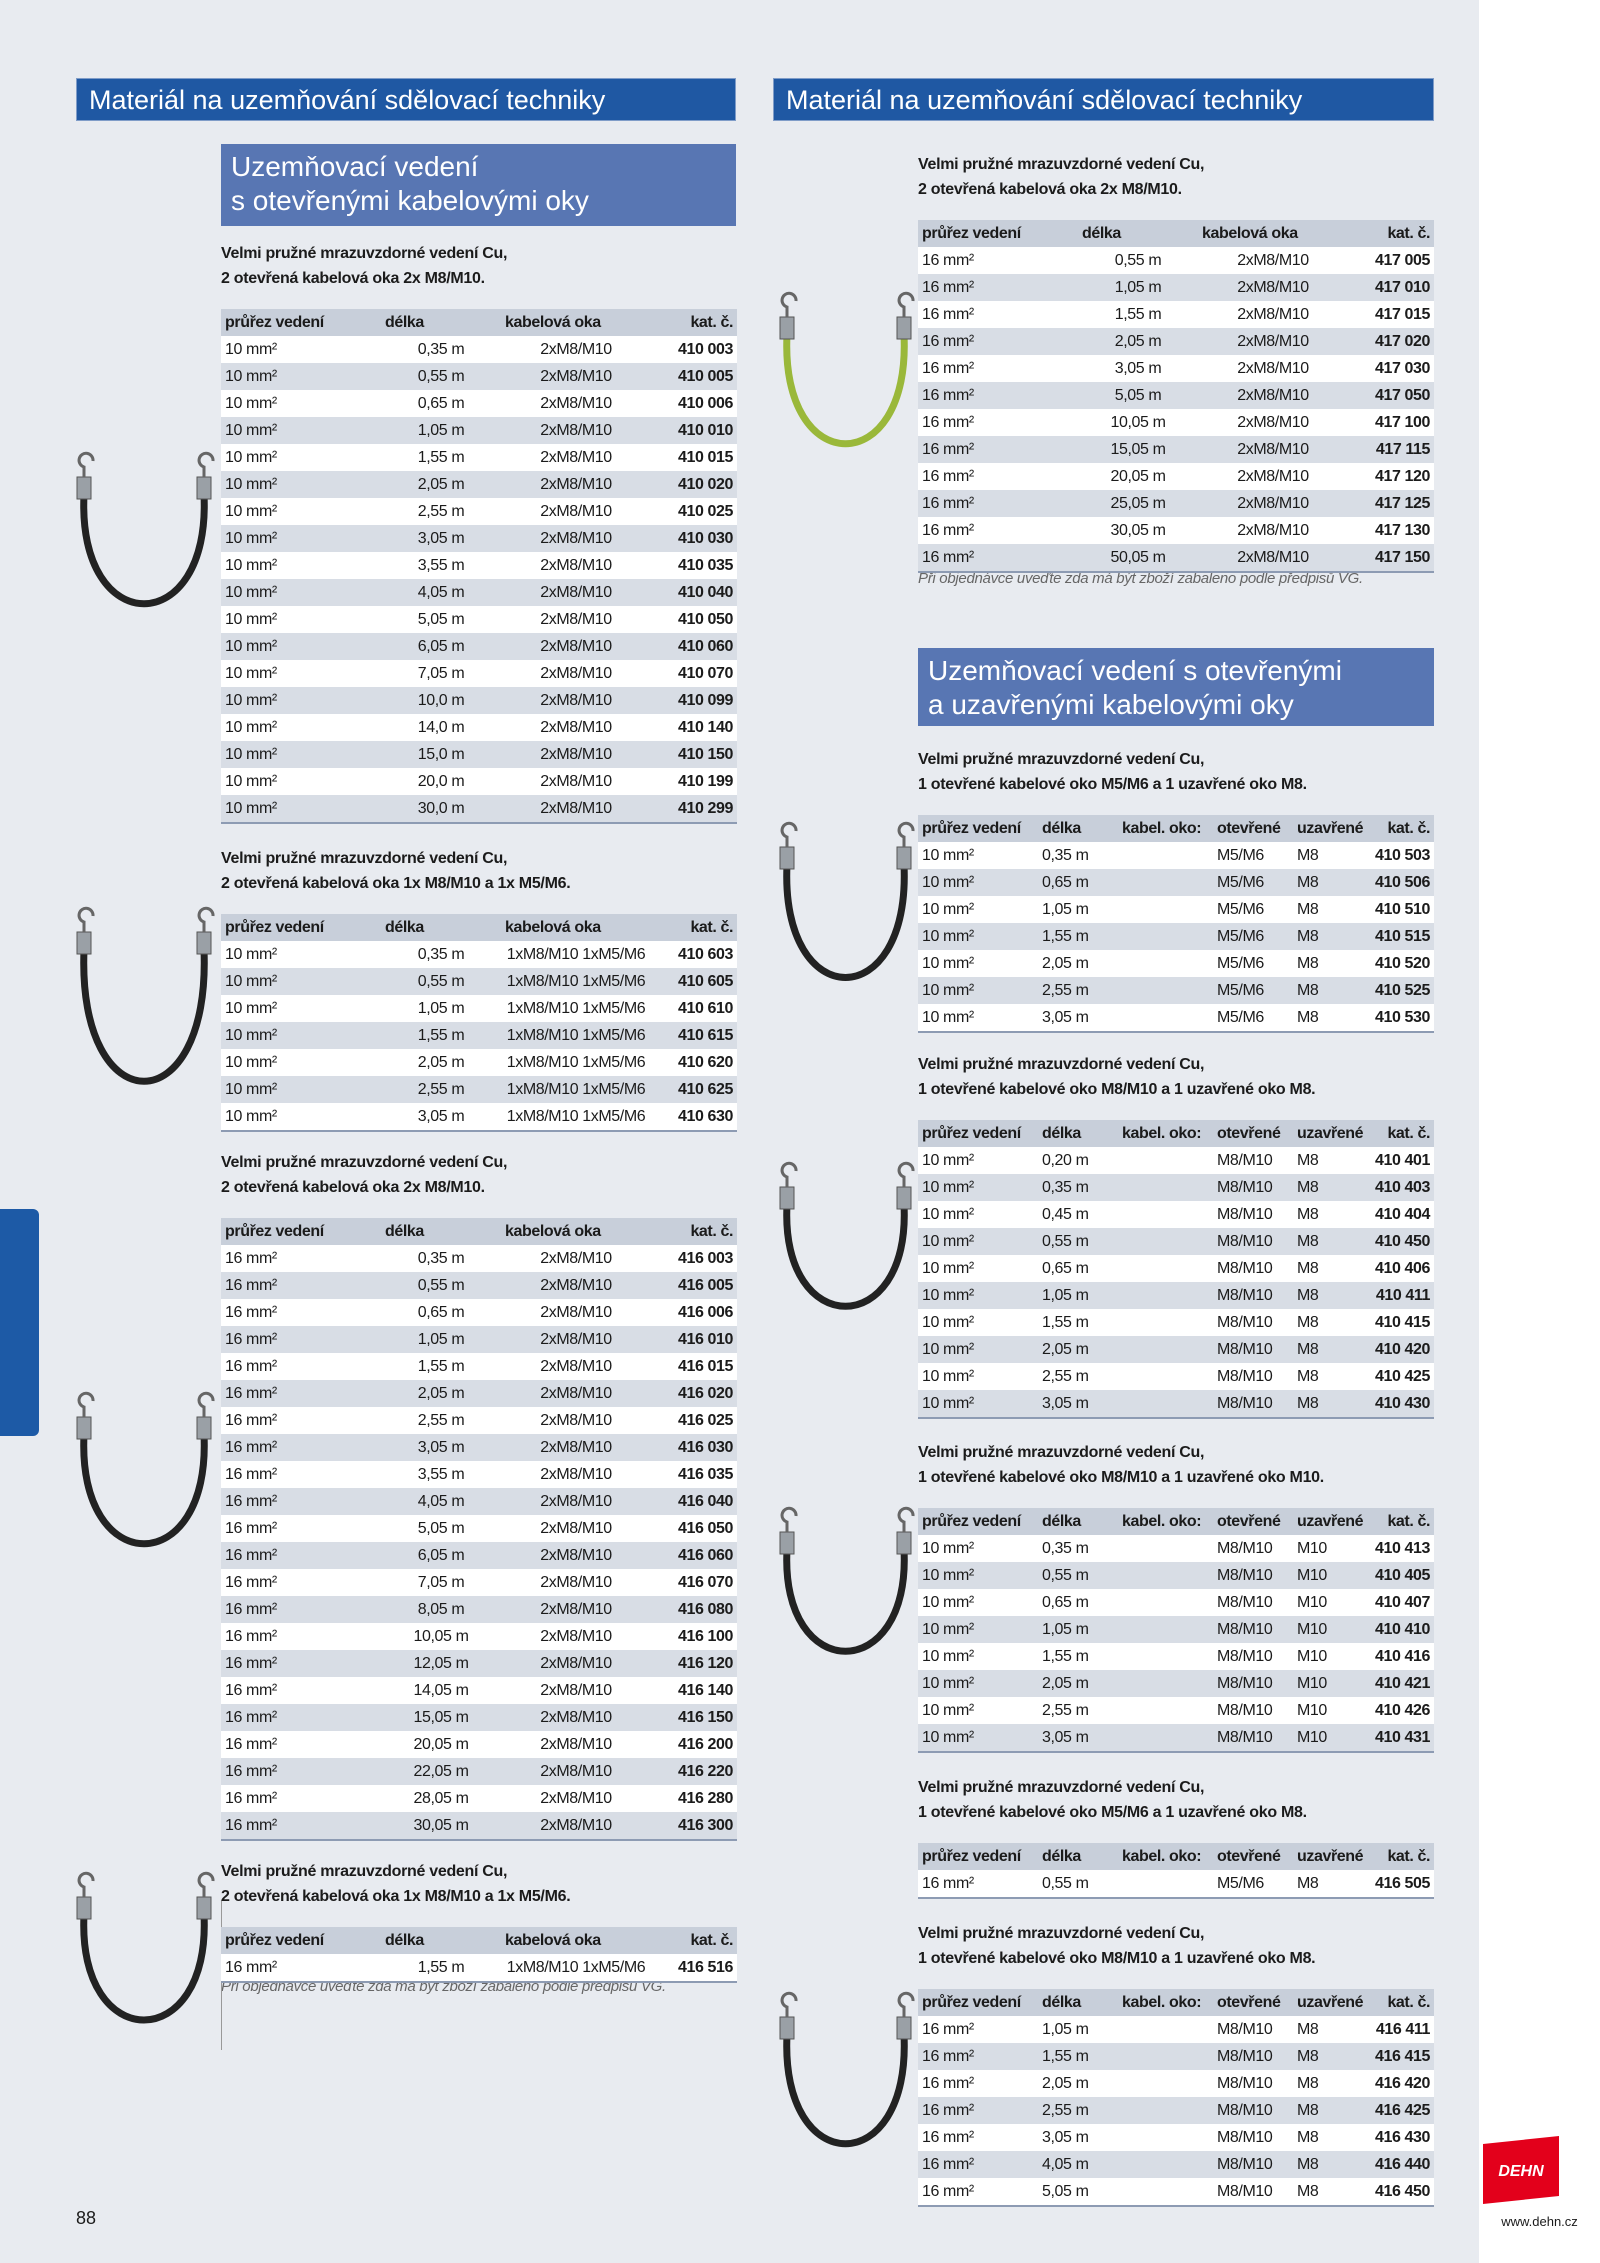  What do you see at coordinates (479, 1609) in the screenshot?
I see `table-row: 16 mm² 8,05 m 2xM8/M10 416 080` at bounding box center [479, 1609].